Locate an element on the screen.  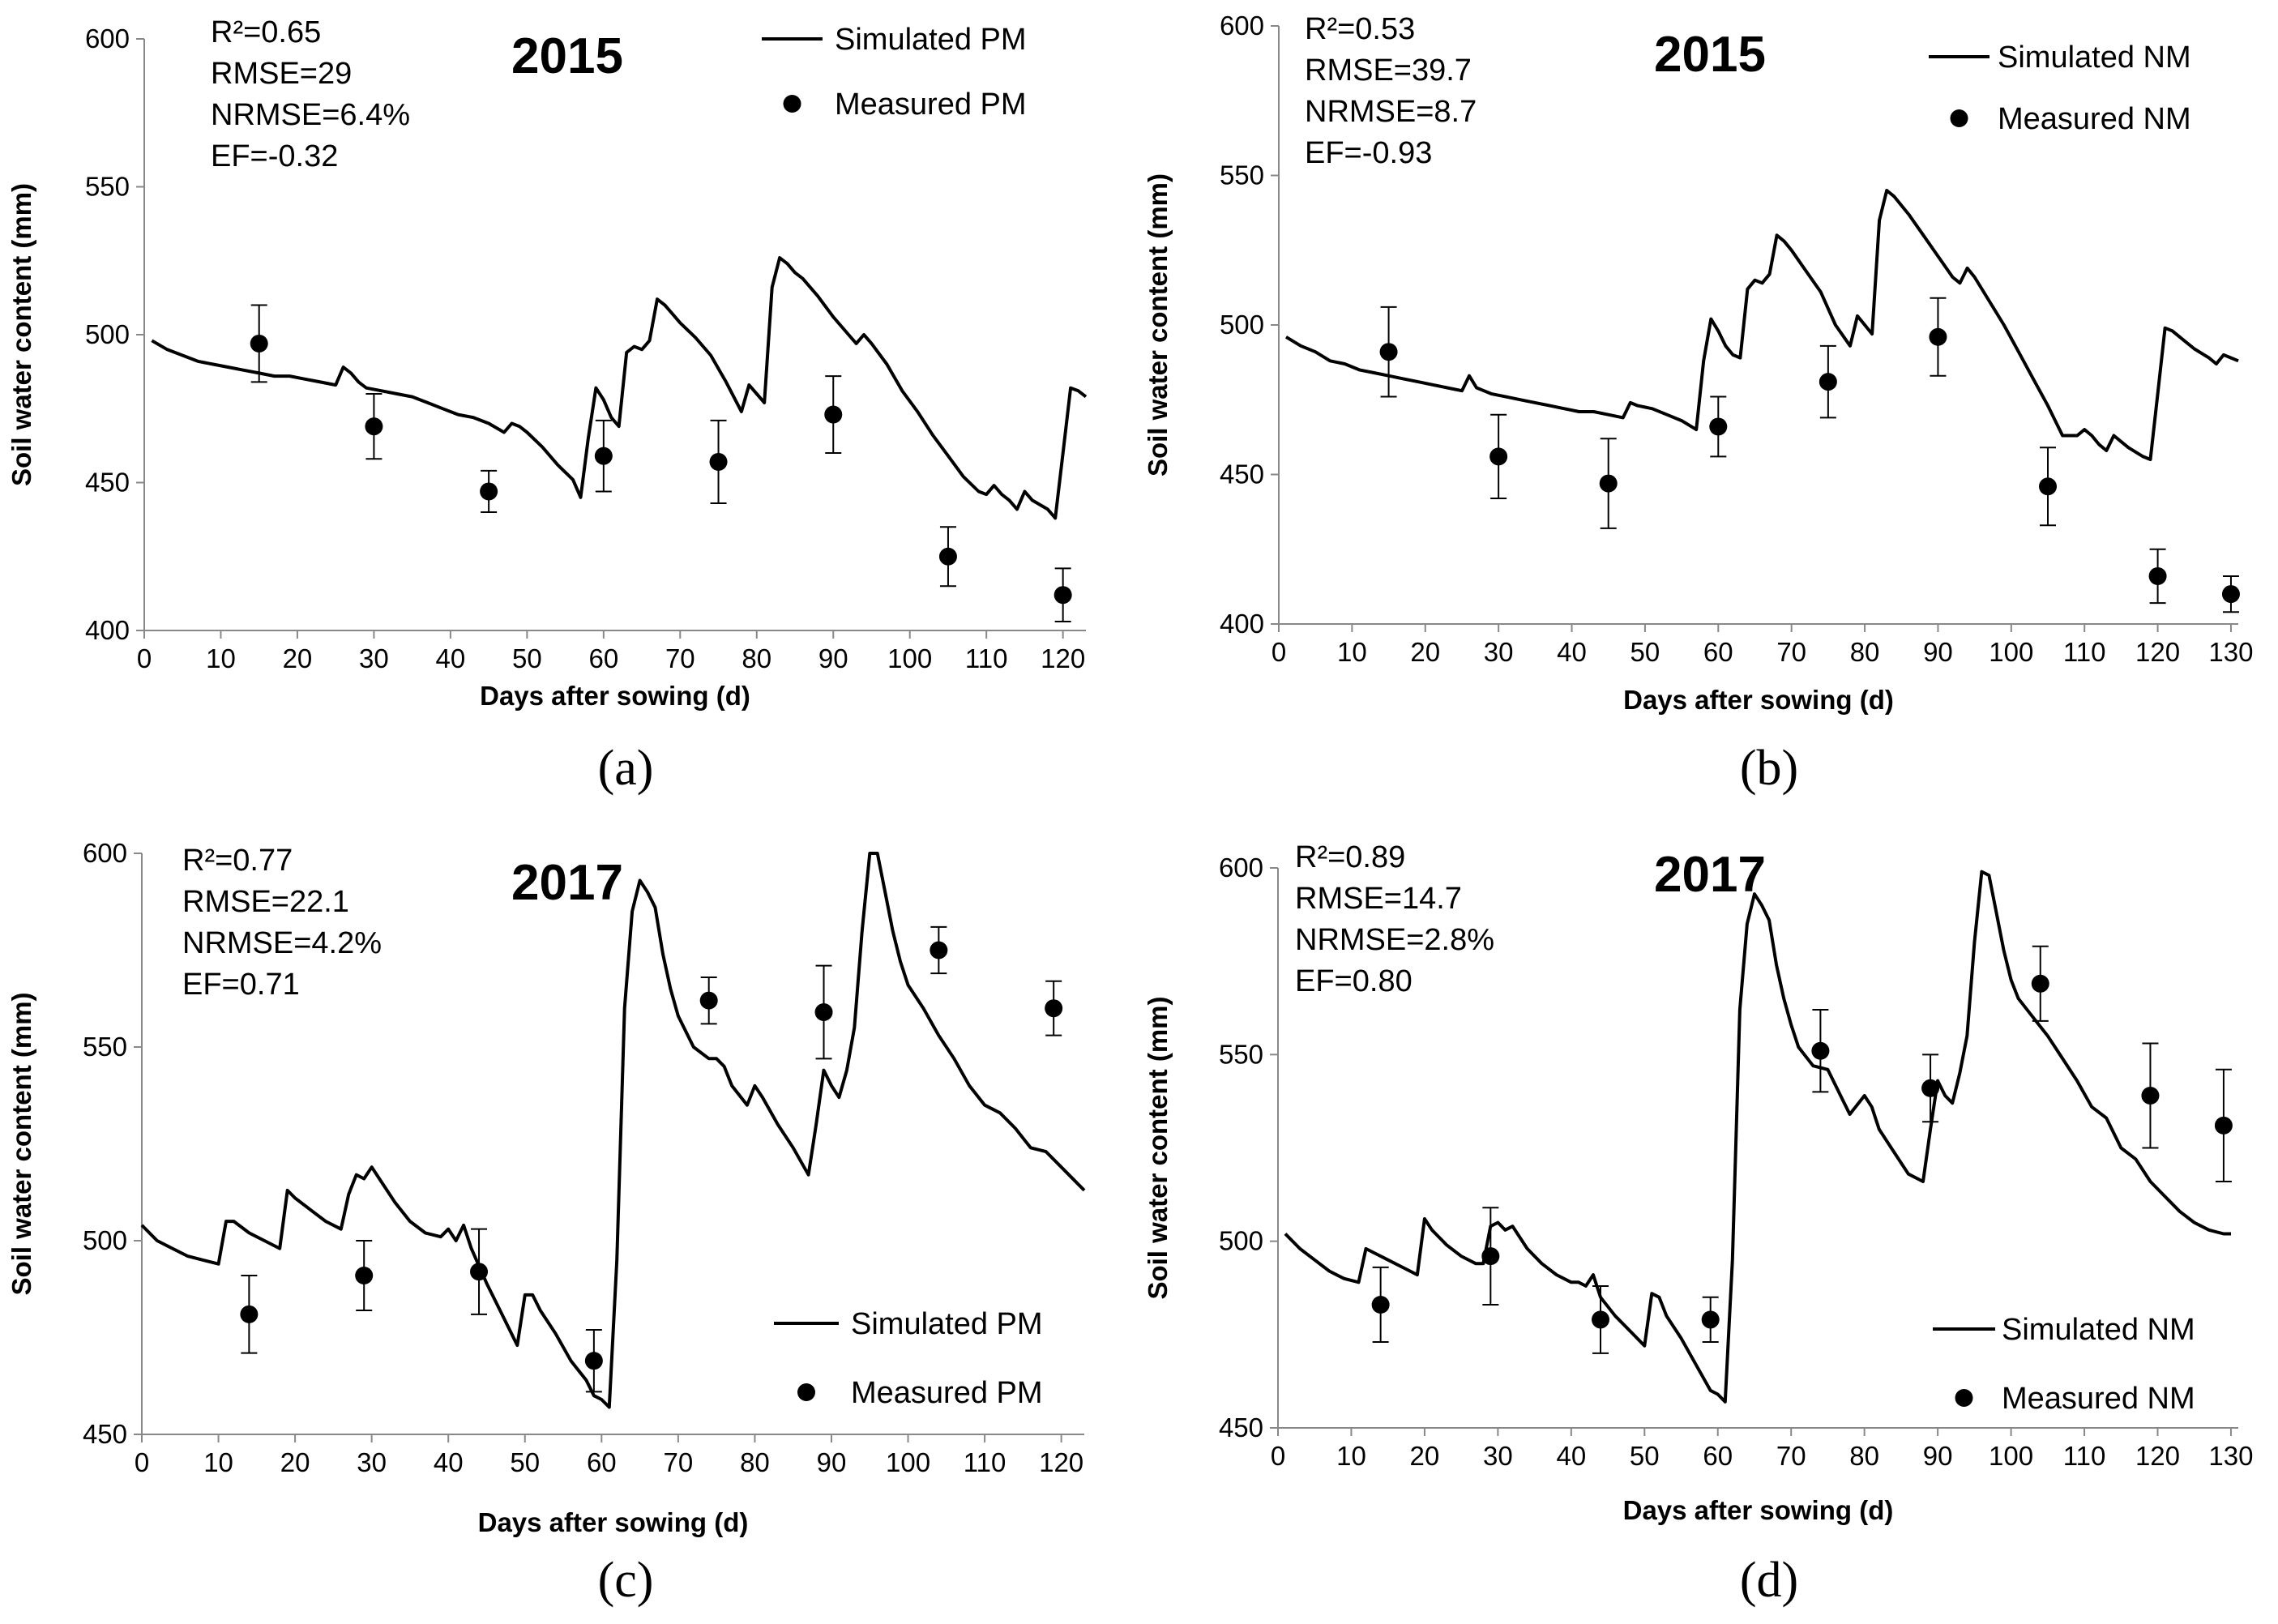
stat-annotation: RMSE=39.7 is located at coordinates (1388, 70).